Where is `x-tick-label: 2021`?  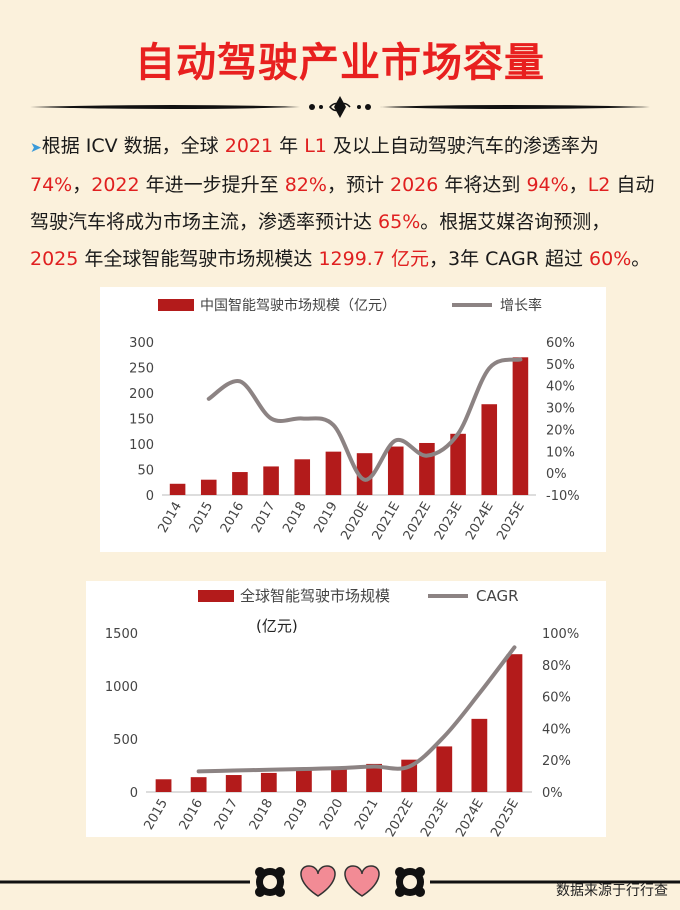 x-tick-label: 2021 is located at coordinates (367, 815).